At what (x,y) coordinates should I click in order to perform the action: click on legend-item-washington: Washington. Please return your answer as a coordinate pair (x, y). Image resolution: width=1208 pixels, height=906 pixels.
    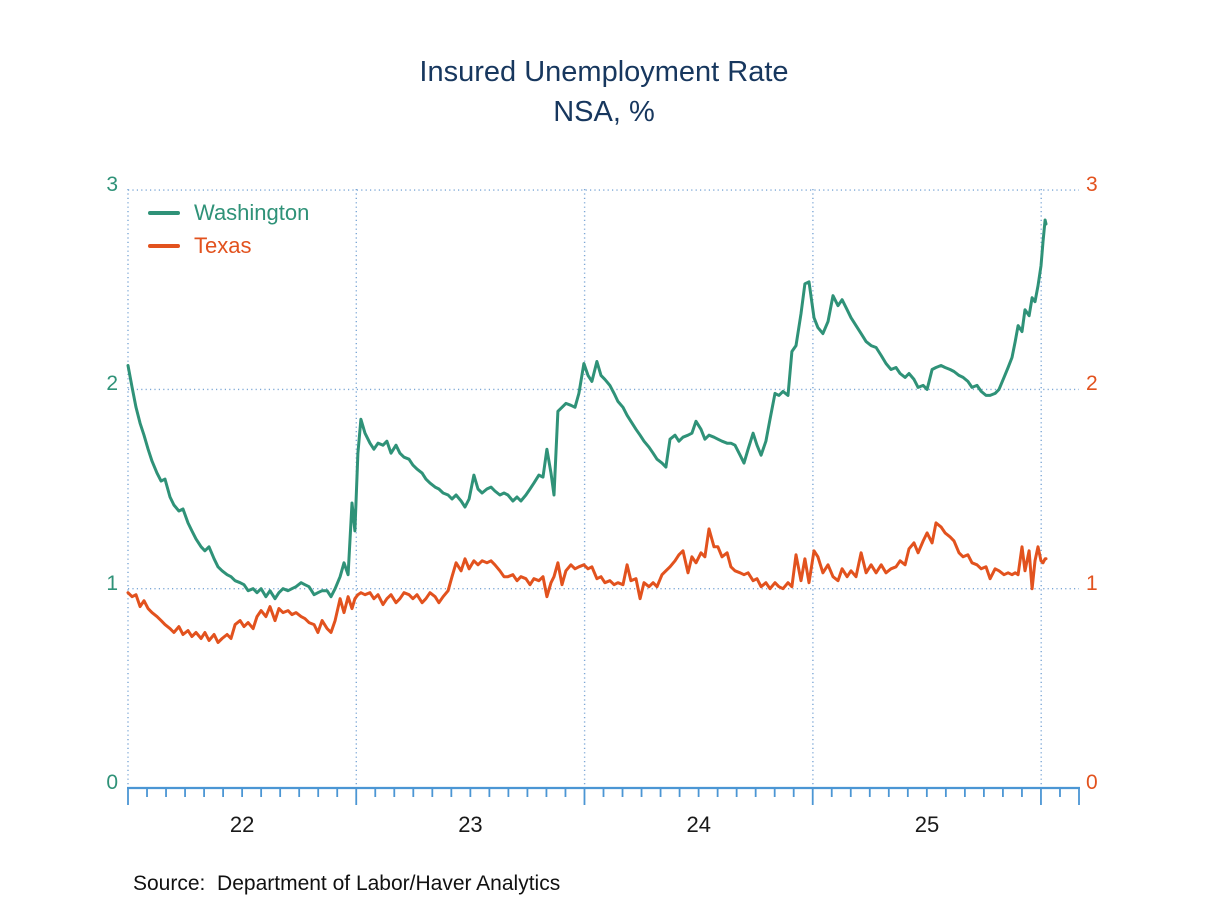
    Looking at the image, I should click on (228, 212).